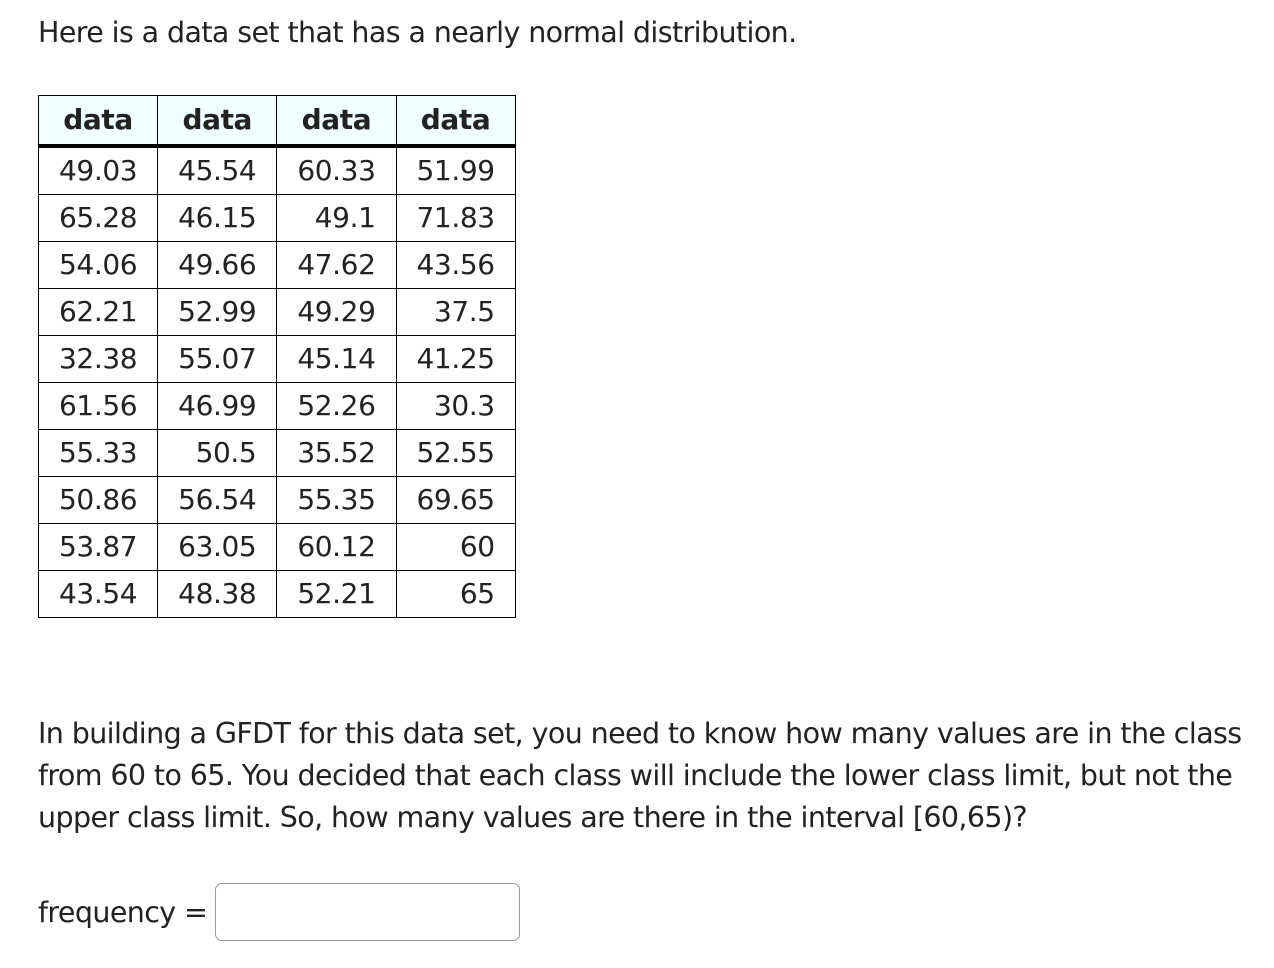 This screenshot has width=1274, height=968. I want to click on frequency-label: frequency =, so click(123, 912).